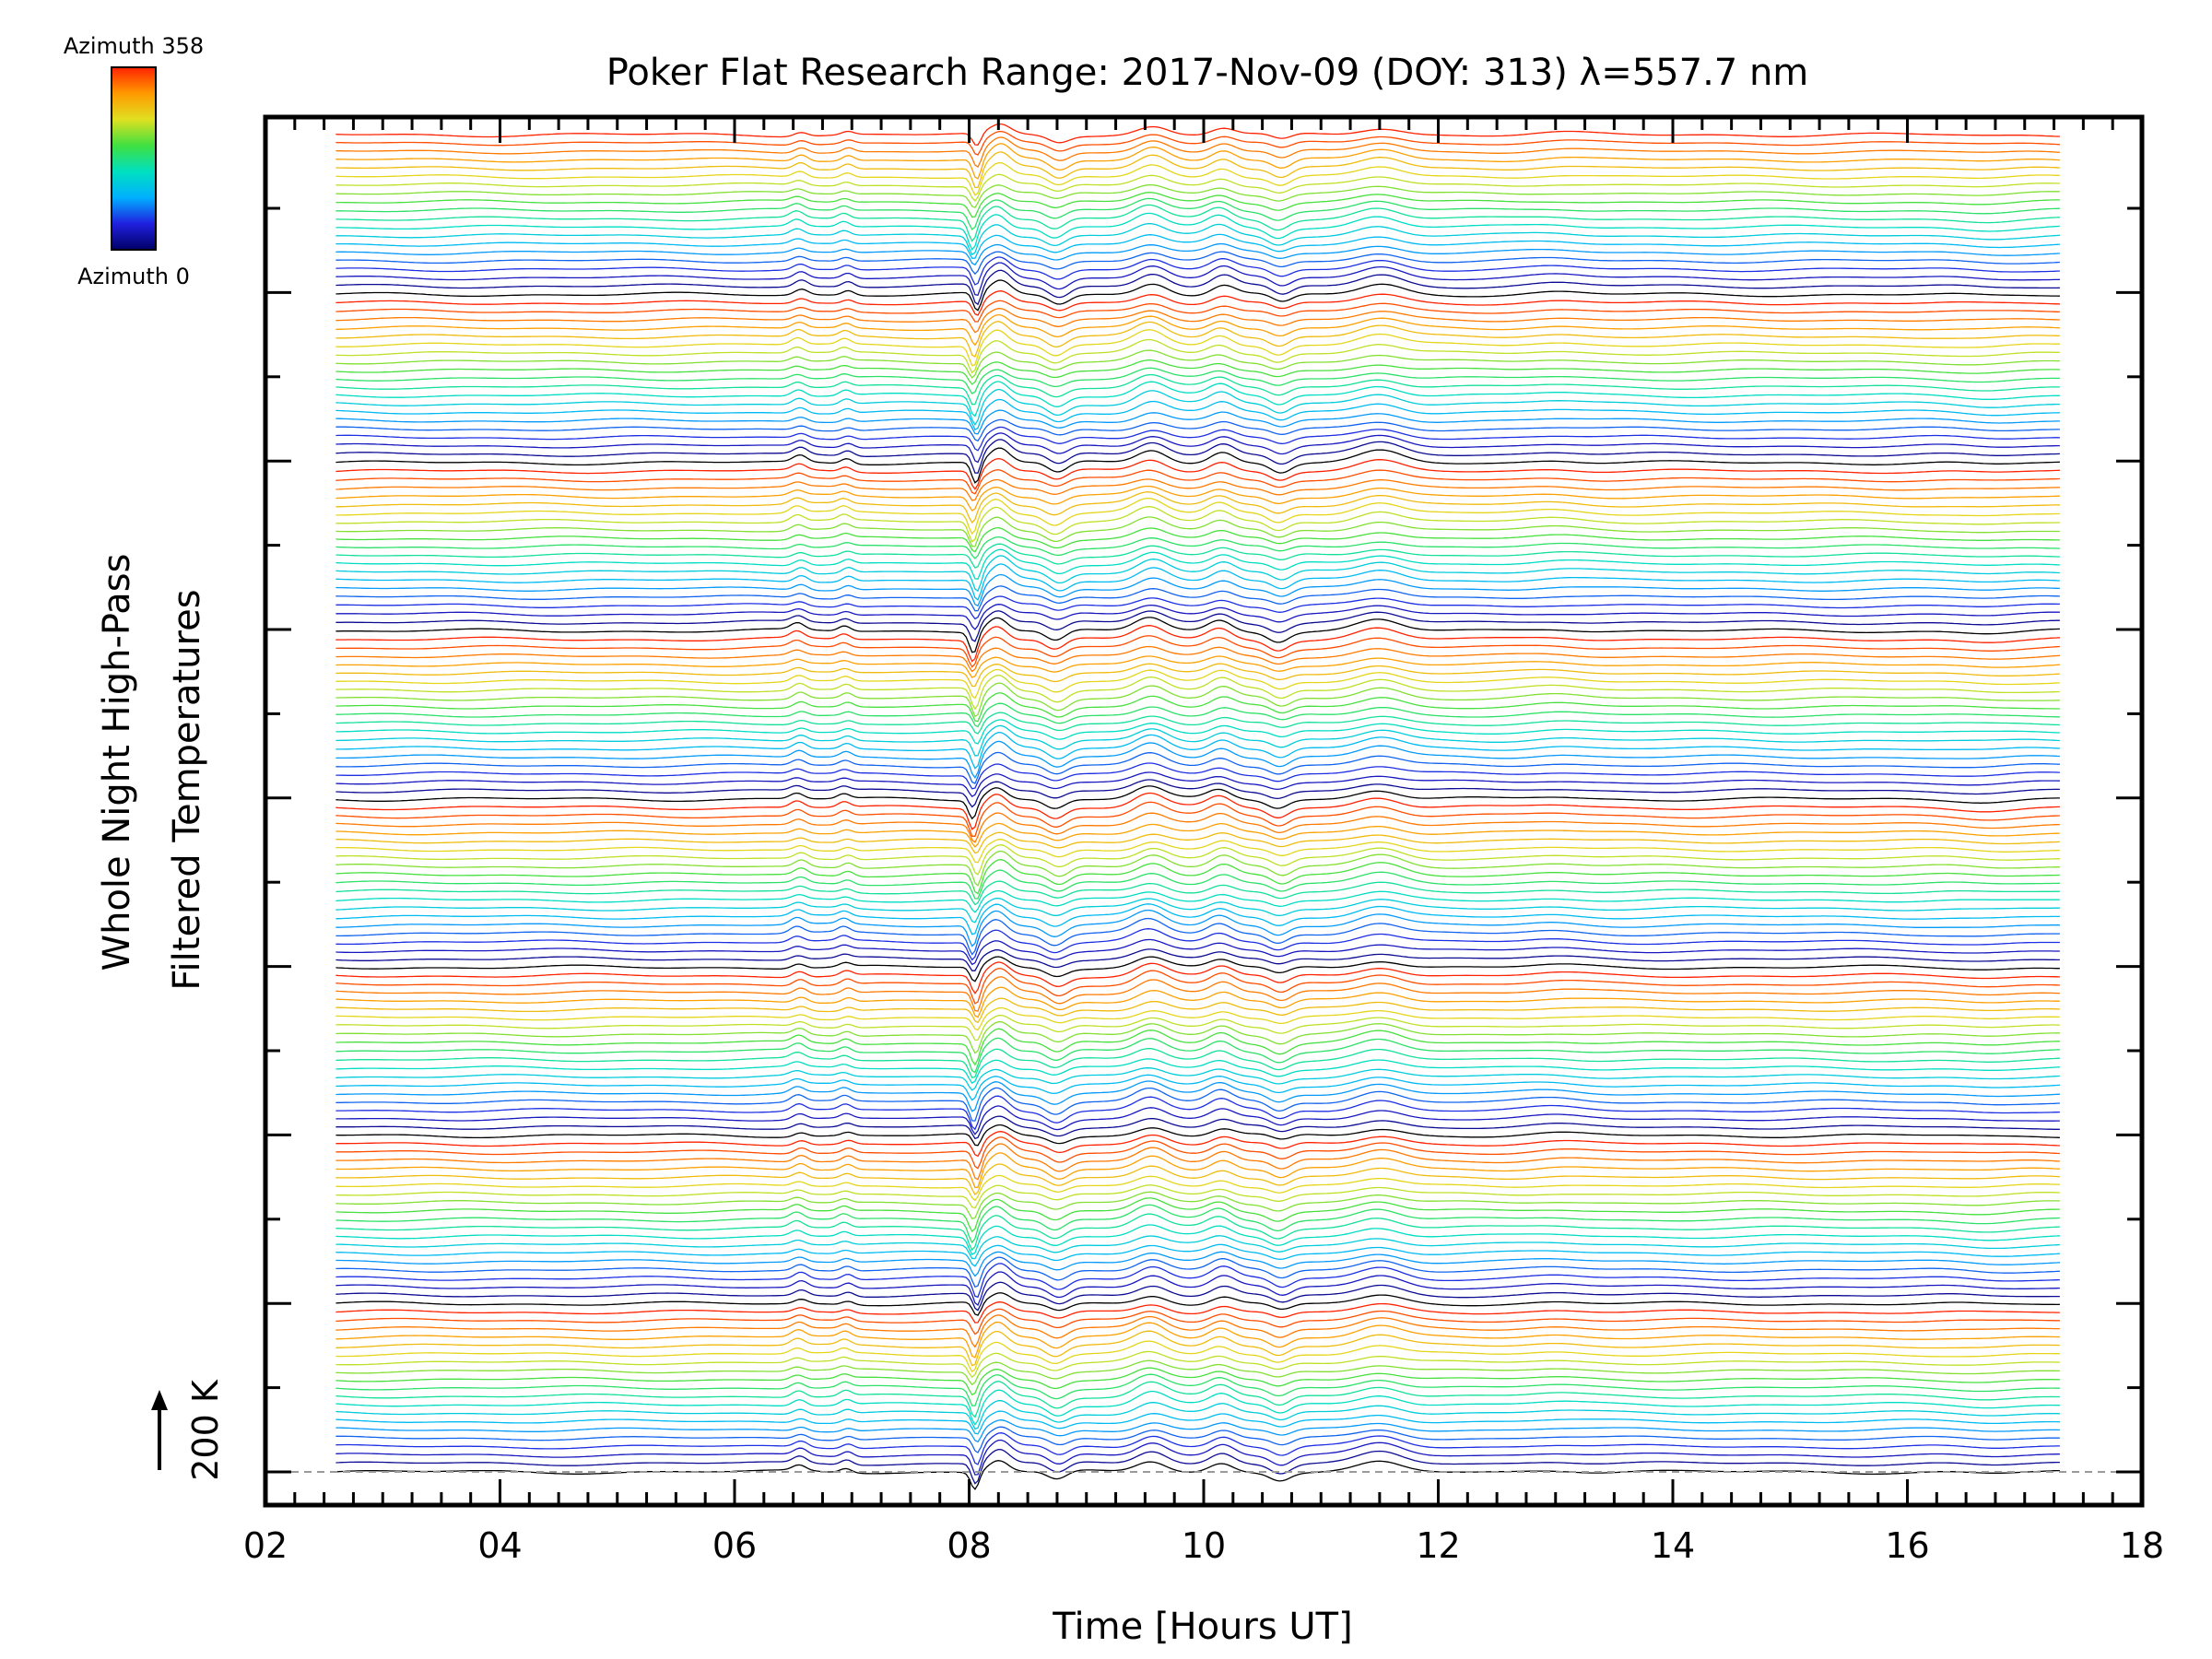 This screenshot has height=1659, width=2212. What do you see at coordinates (188, 1430) in the screenshot?
I see `scale-marker: 200 K` at bounding box center [188, 1430].